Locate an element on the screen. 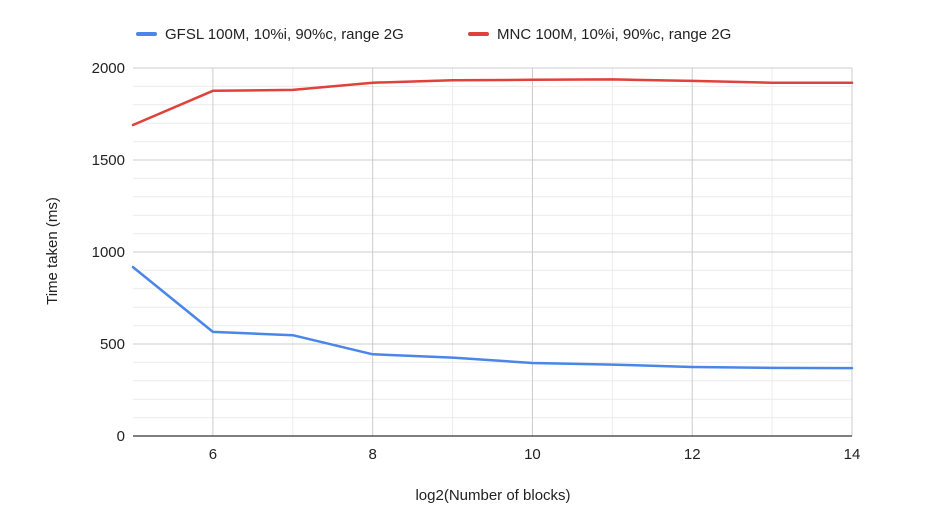 The width and height of the screenshot is (932, 518). y-axis-title: Time taken (ms) is located at coordinates (52, 251).